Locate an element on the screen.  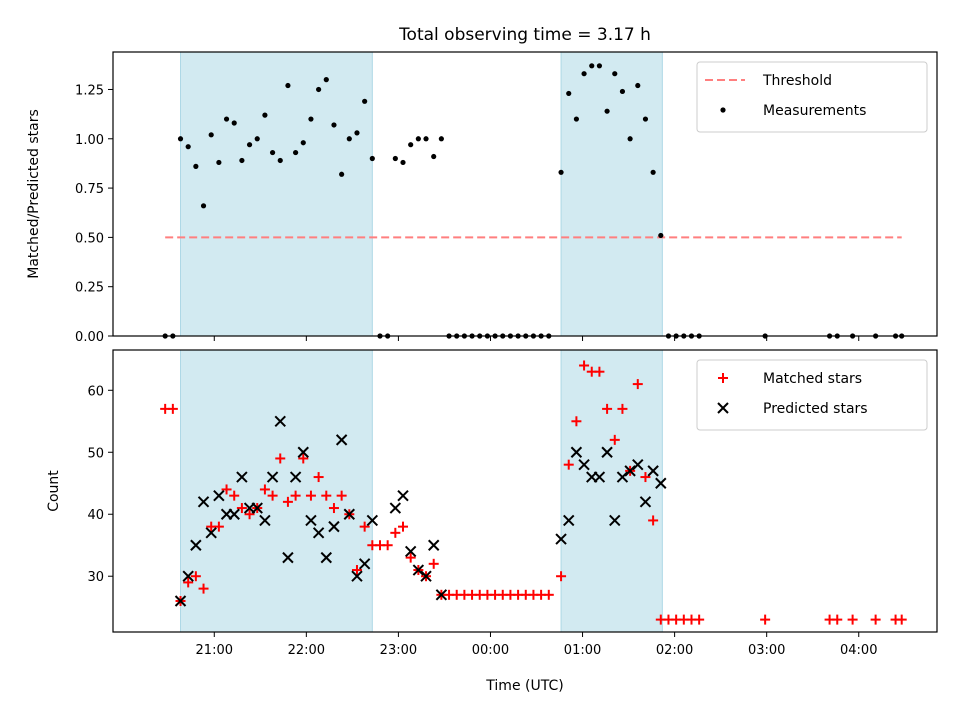
y-tick-label: 40 is located at coordinates (95, 515).